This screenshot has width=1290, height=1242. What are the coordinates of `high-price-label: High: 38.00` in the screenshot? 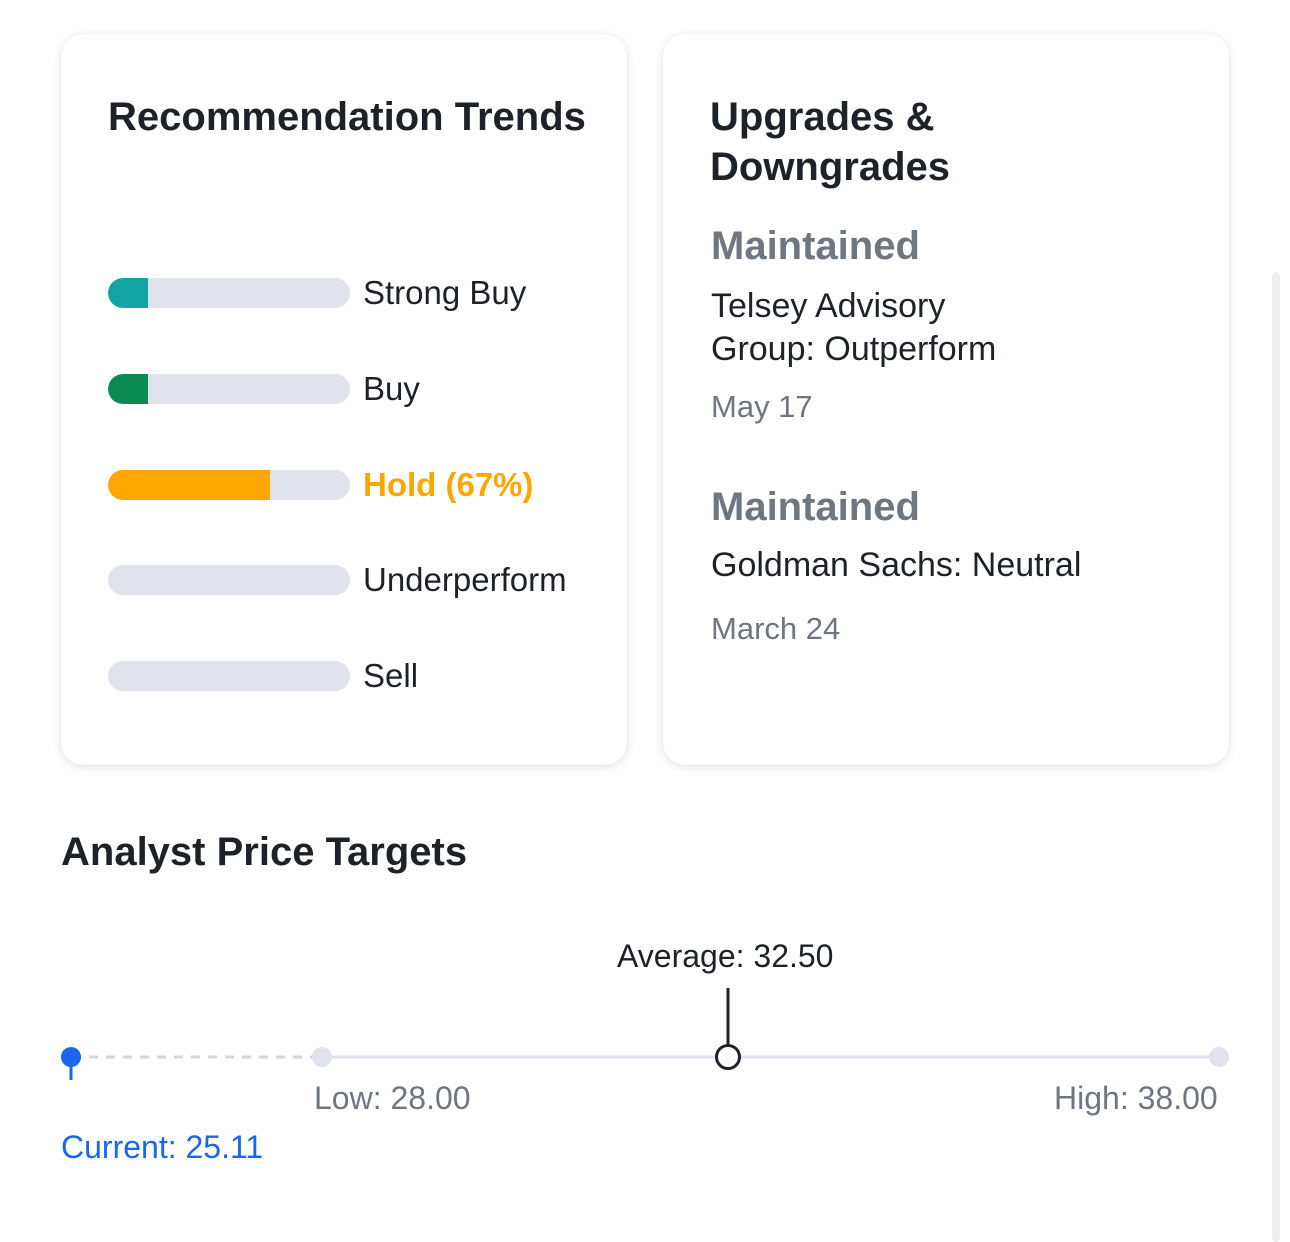 It's located at (1136, 1098).